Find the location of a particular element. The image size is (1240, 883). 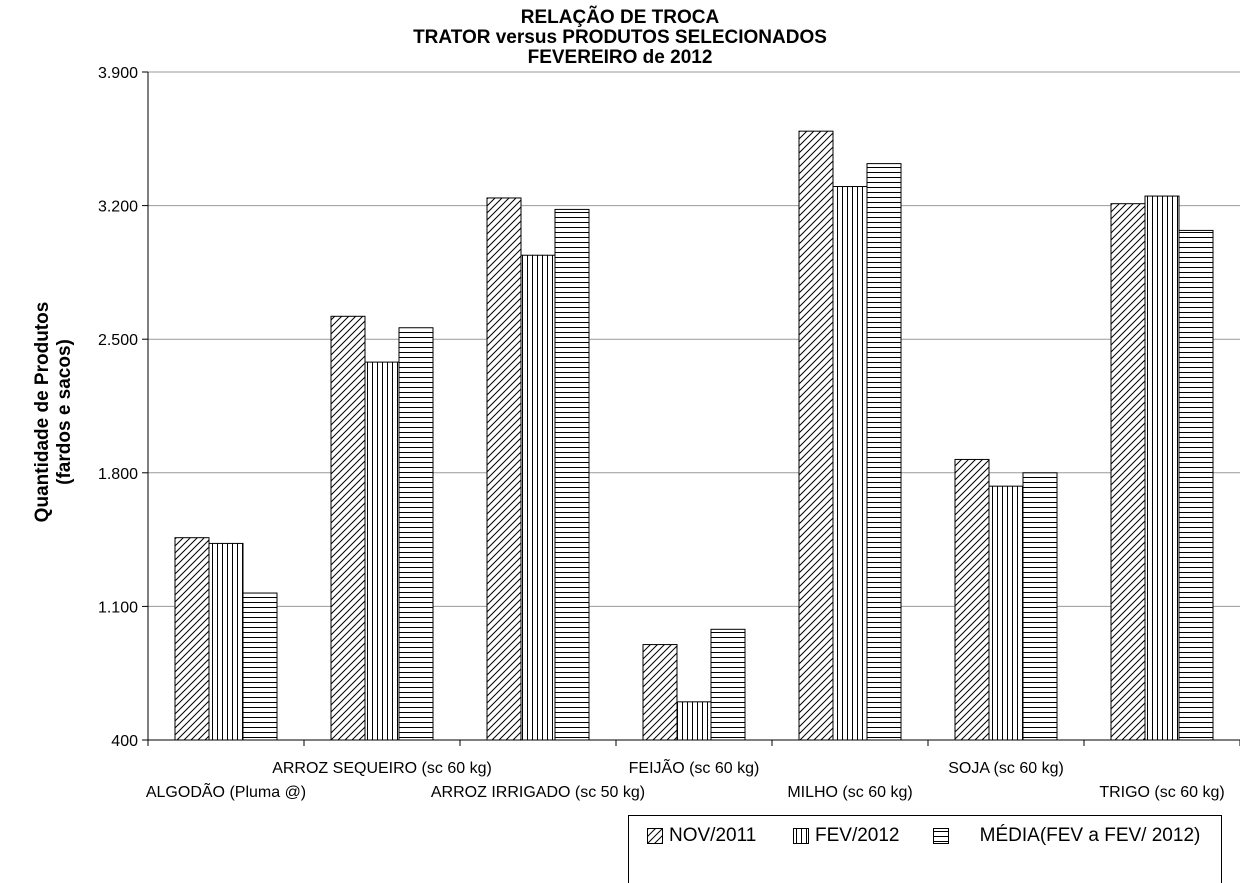

y-tick-label: 3.200 is located at coordinates (118, 207).